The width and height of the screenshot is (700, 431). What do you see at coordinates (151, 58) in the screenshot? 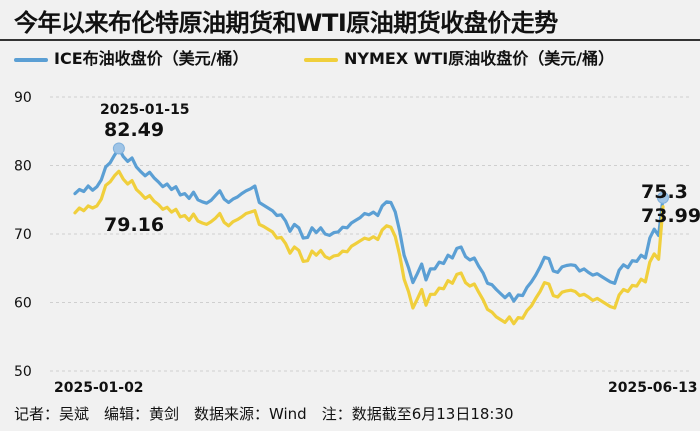
I see `legend-label-brent: ICE布油收盘价（美元/桶）` at bounding box center [151, 58].